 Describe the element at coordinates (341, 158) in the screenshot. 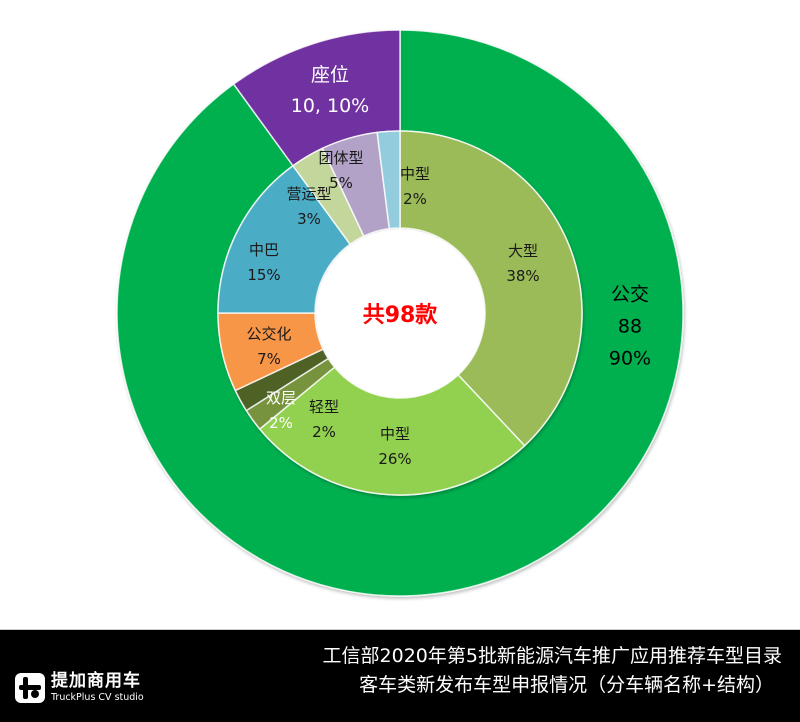

I see `label-tuanti-name: 团体型` at that location.